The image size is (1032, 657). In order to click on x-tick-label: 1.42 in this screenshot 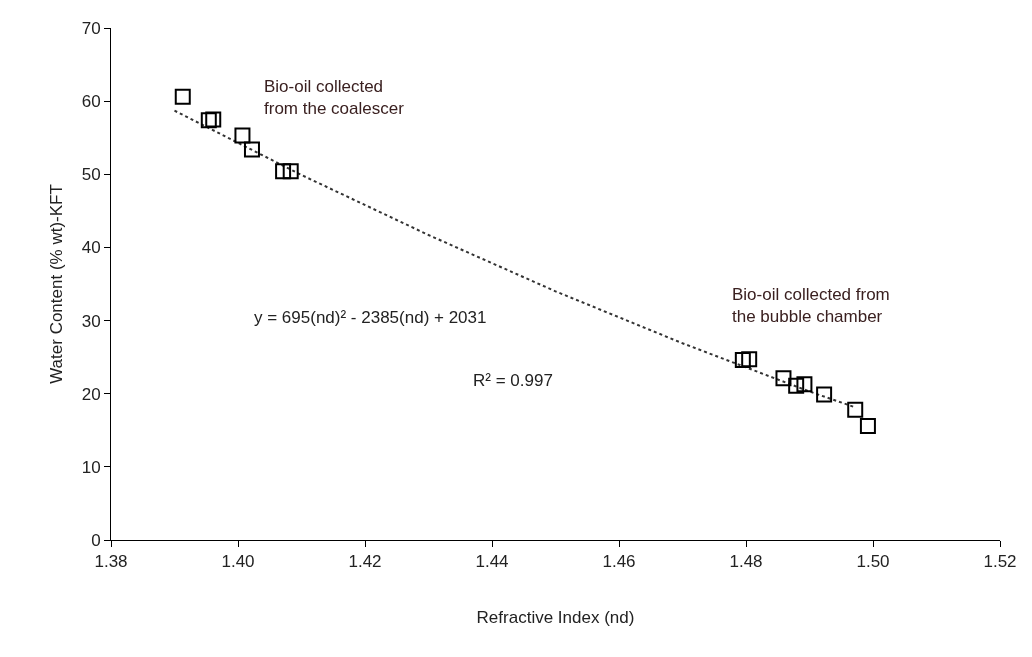, I will do `click(365, 562)`.